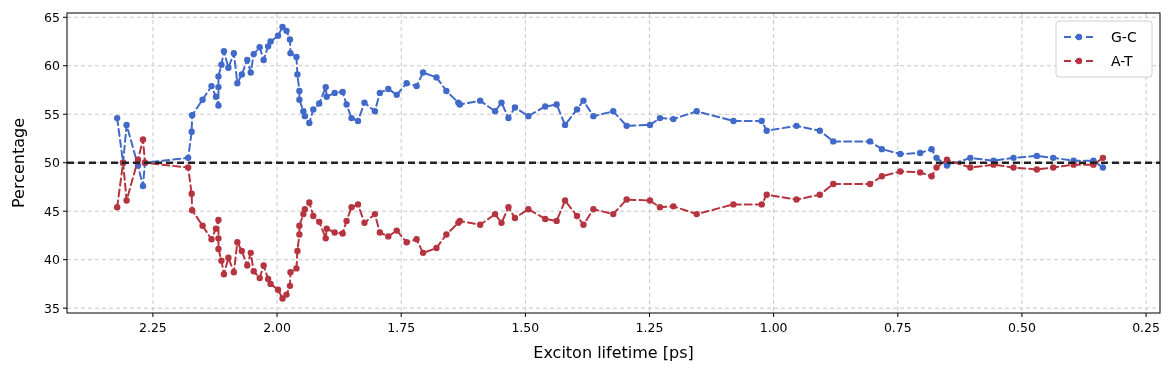 The width and height of the screenshot is (1174, 375). I want to click on y-tick-label: 60, so click(52, 66).